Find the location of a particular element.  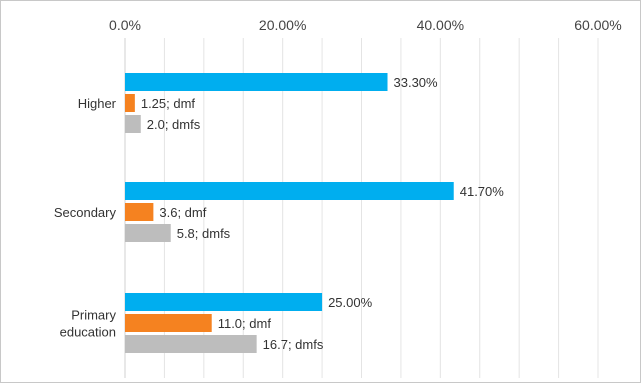

category-labels: Higher Secondary Primary education is located at coordinates (85, 218).